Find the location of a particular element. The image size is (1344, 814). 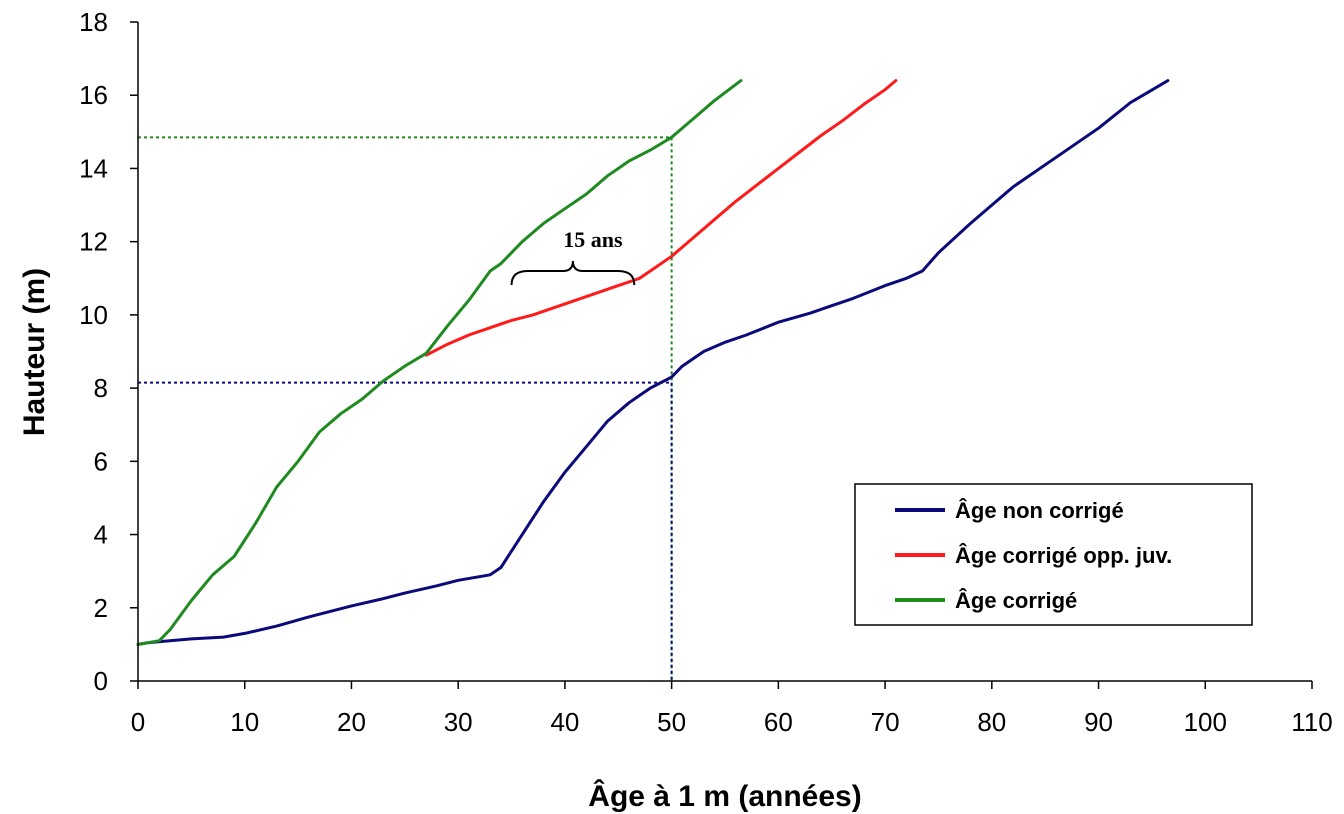

x-tick-label-0: 0 is located at coordinates (138, 722).